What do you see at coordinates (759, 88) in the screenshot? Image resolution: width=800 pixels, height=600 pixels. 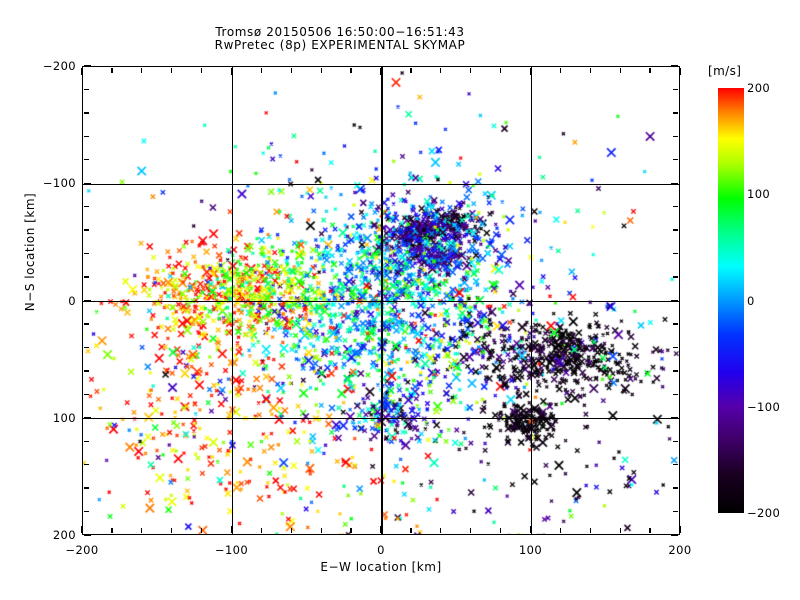 I see `colorbar-tick-label: 200` at bounding box center [759, 88].